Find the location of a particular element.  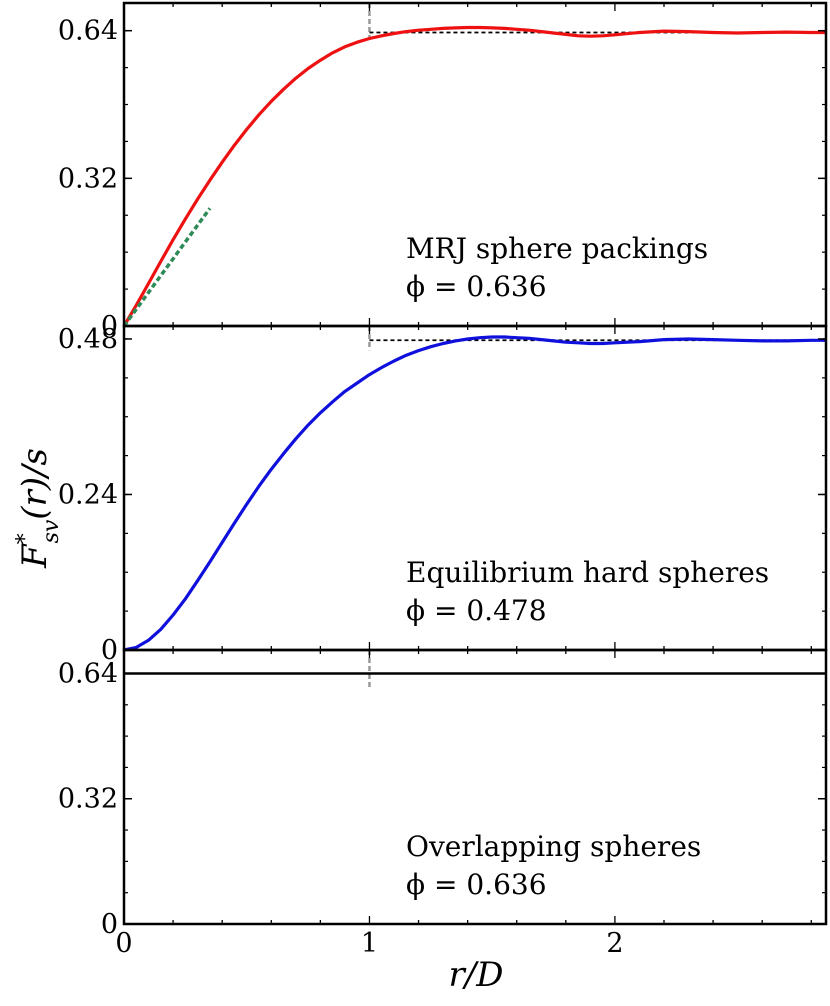

panel-phi-middle: ϕ = 0.478 is located at coordinates (476, 610).